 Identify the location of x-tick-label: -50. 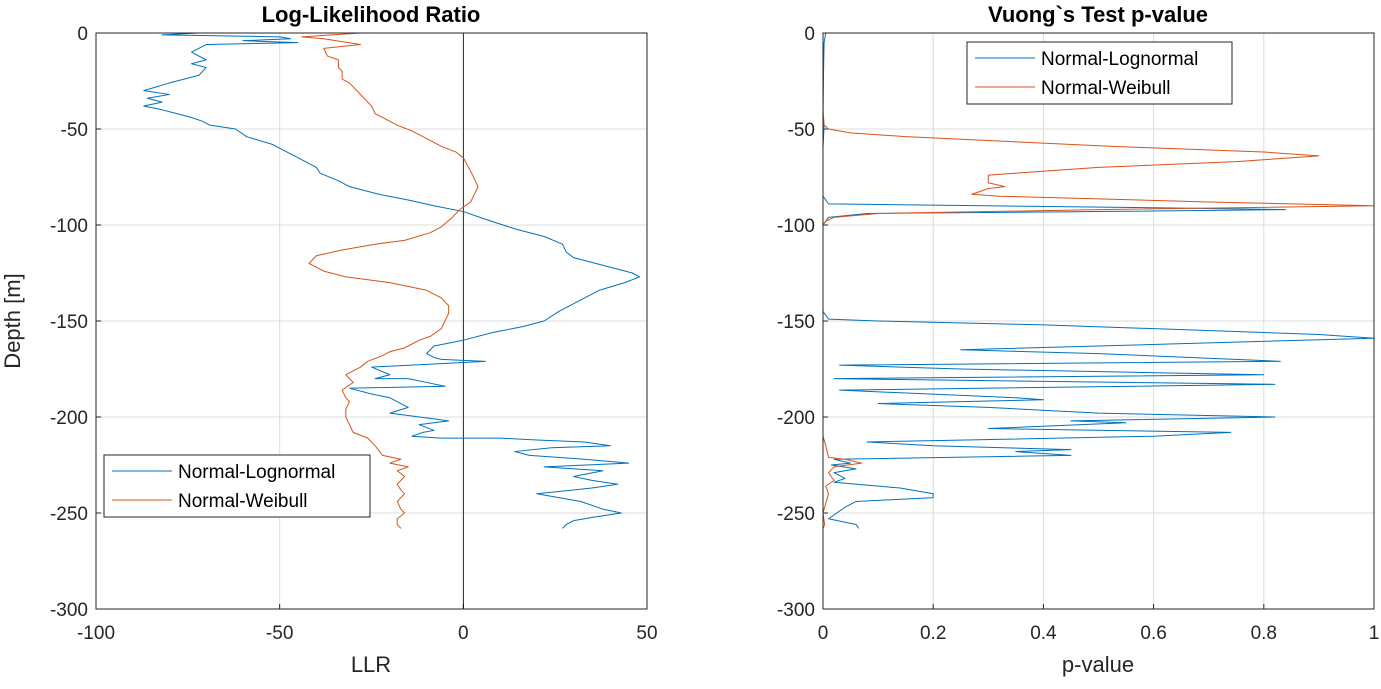
(279, 633).